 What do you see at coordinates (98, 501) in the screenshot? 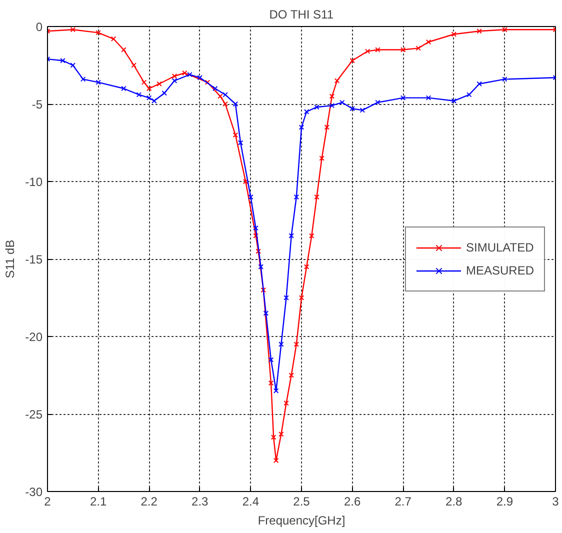
I see `x-tick-label: 2.1` at bounding box center [98, 501].